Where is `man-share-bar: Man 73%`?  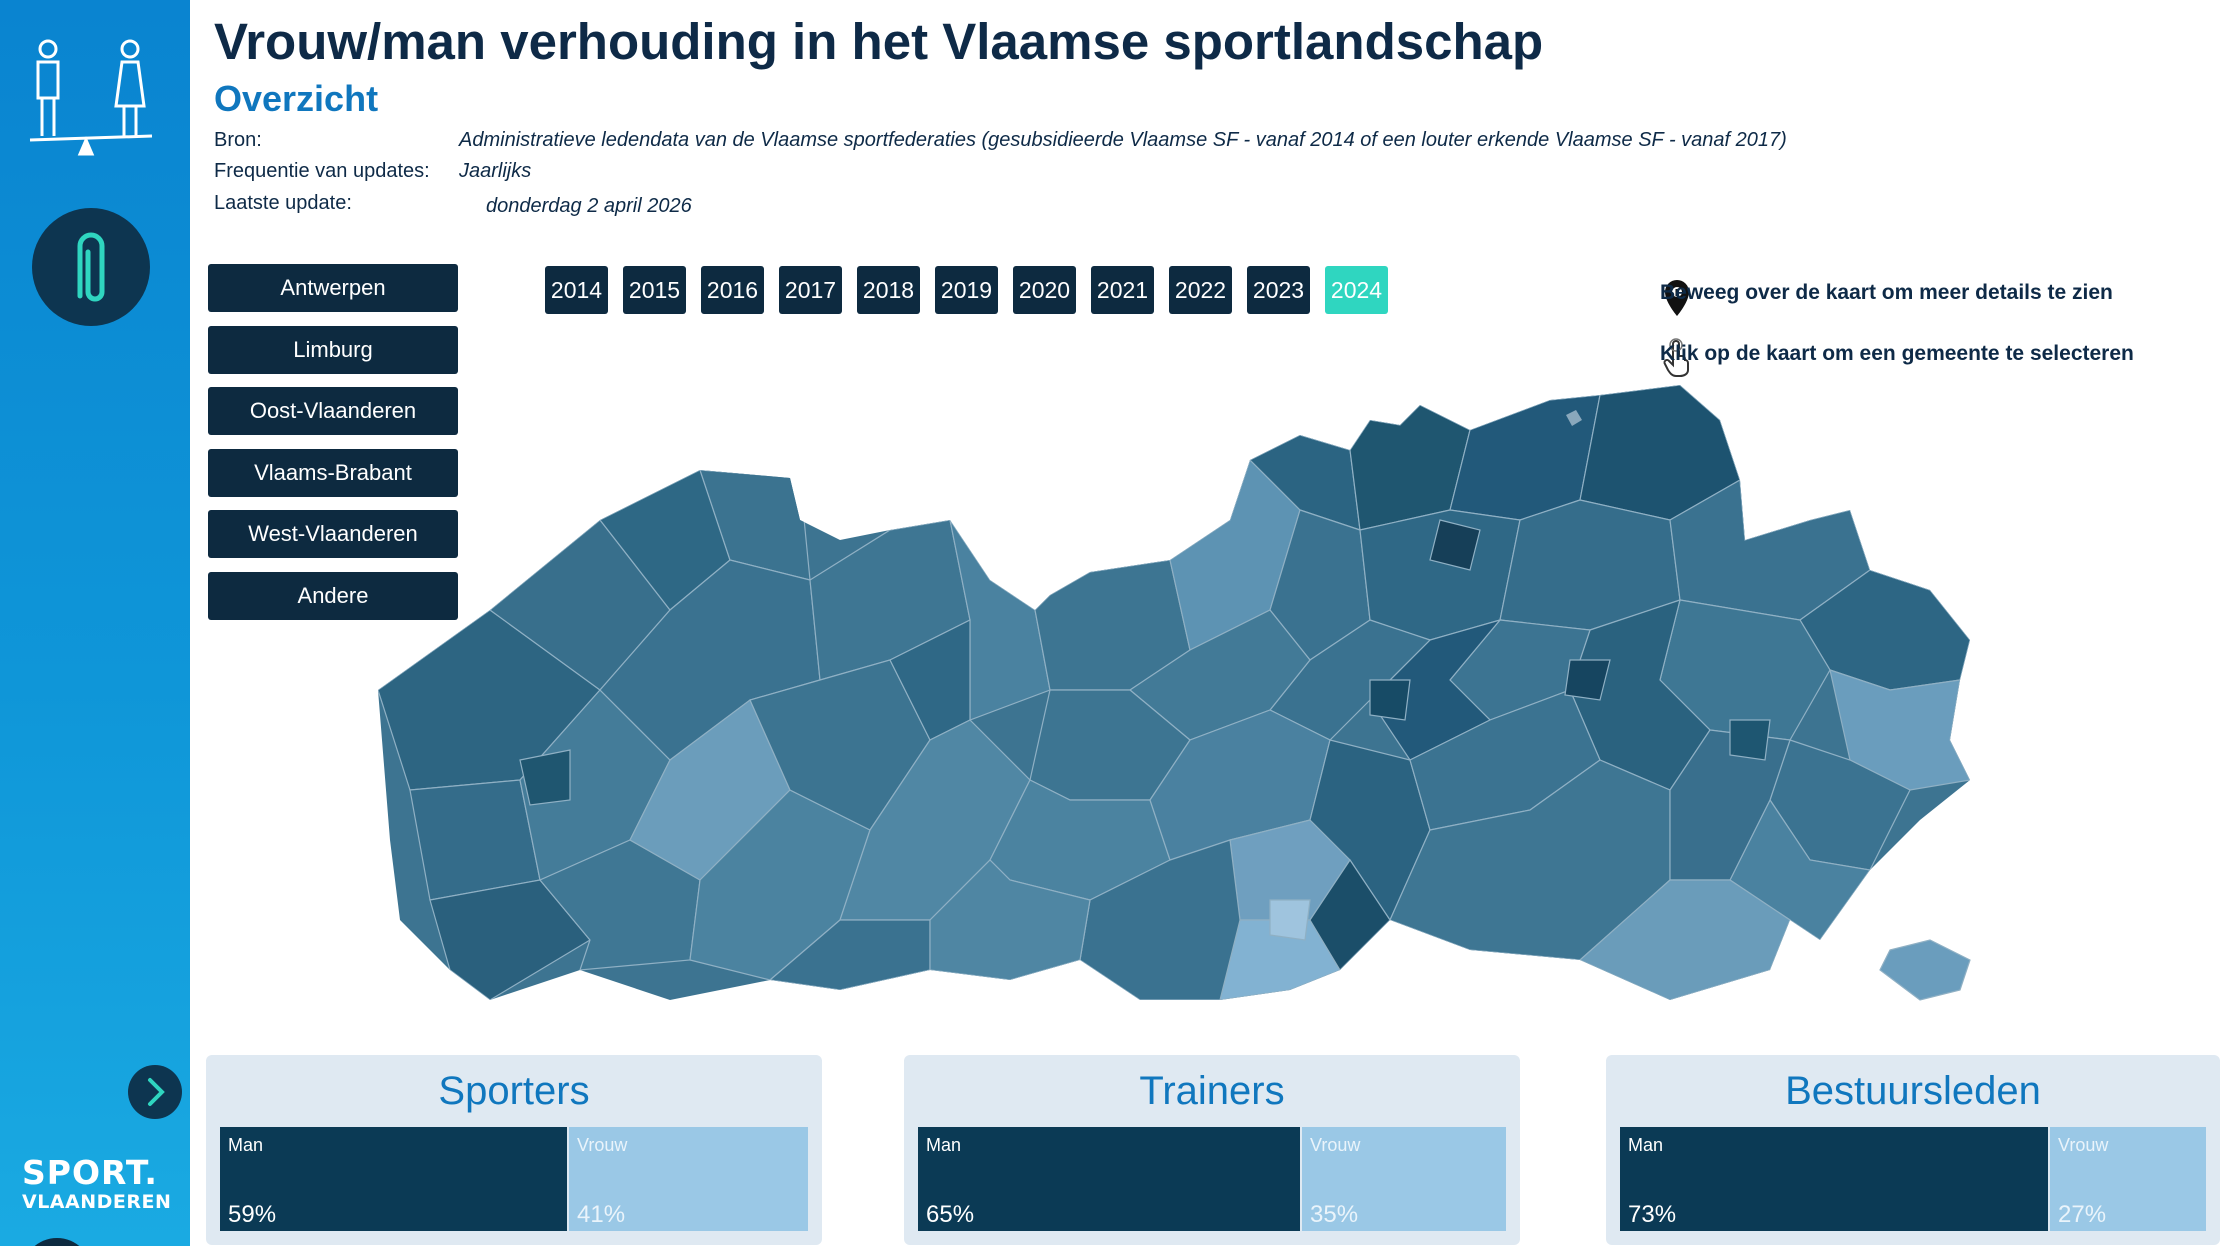 man-share-bar: Man 73% is located at coordinates (1834, 1179).